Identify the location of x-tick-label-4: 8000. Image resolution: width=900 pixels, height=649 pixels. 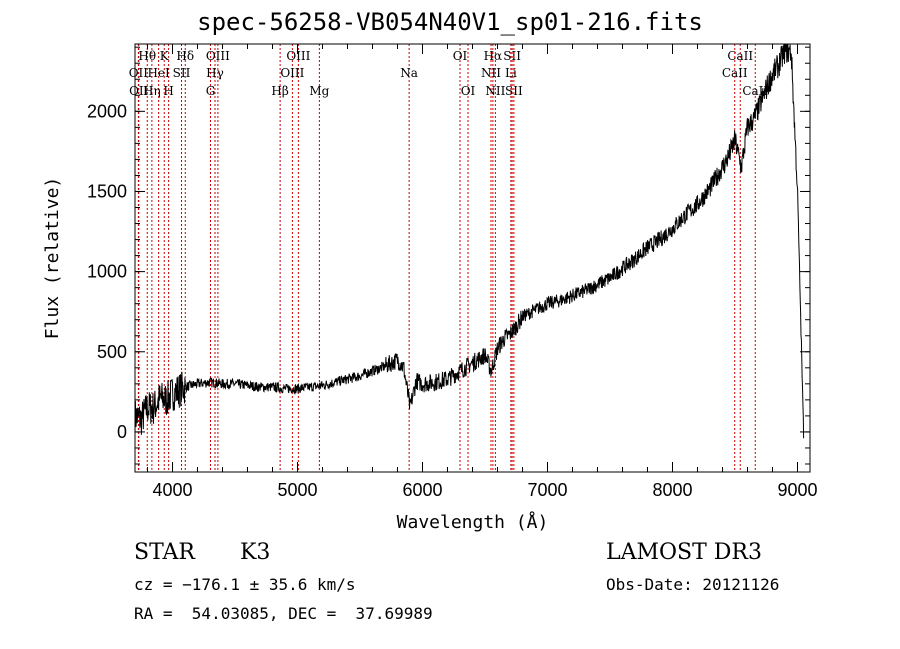
(672, 490).